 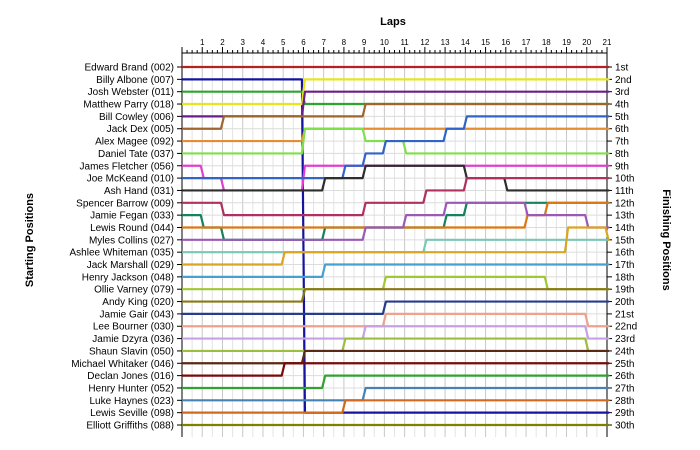 I want to click on finishing-position-label: 19th, so click(x=624, y=290).